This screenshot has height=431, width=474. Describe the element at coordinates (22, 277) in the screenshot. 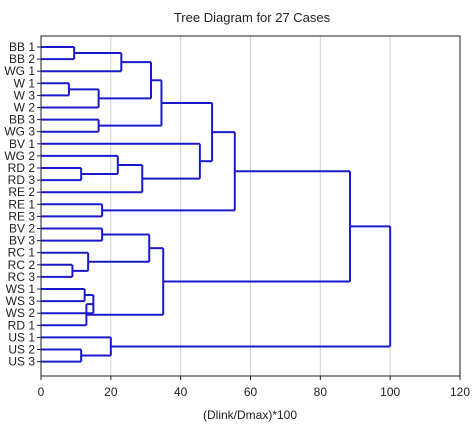

I see `leaf-label: RC 3` at that location.